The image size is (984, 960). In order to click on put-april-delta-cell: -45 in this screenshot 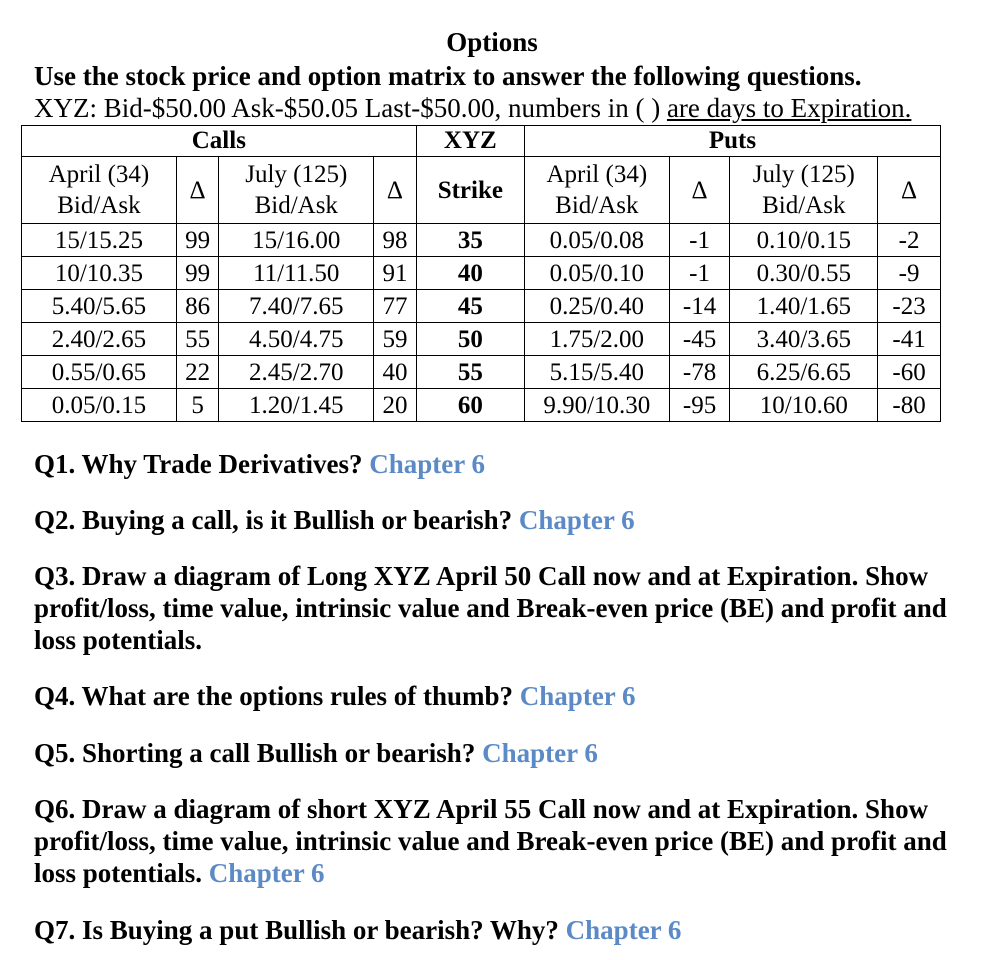, I will do `click(699, 339)`.